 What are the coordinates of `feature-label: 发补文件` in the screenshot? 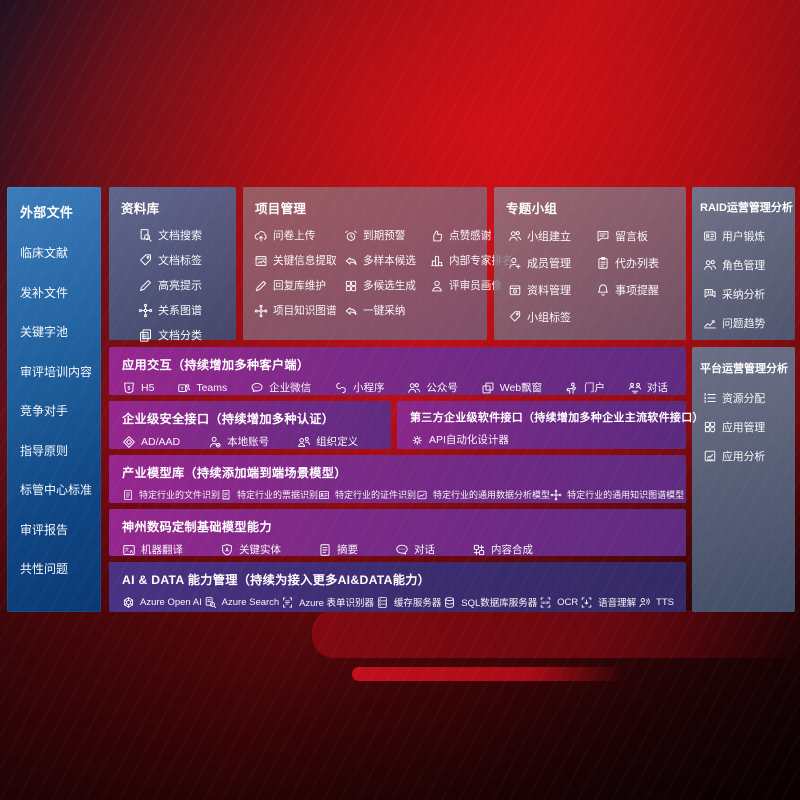 It's located at (44, 292).